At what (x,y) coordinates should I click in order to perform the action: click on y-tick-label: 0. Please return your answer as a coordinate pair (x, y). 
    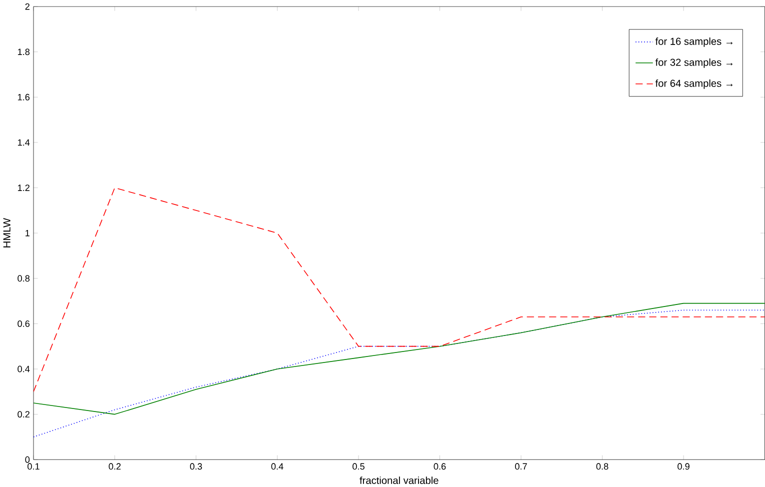
    Looking at the image, I should click on (27, 459).